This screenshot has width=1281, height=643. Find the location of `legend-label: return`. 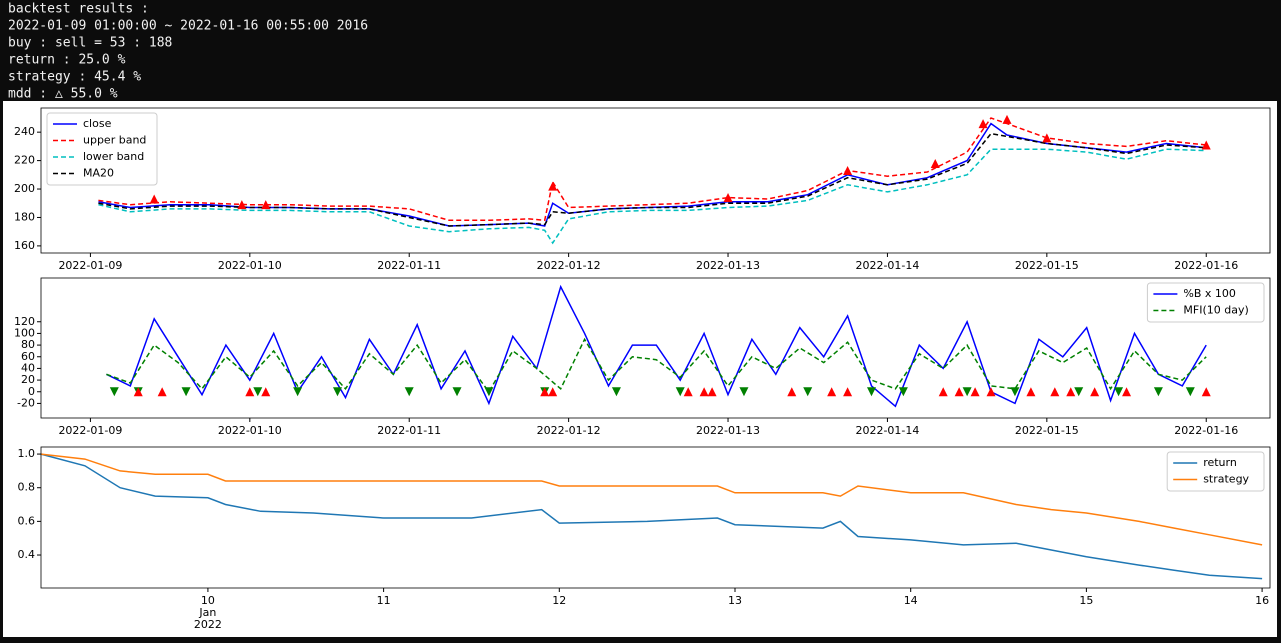

legend-label: return is located at coordinates (1220, 462).